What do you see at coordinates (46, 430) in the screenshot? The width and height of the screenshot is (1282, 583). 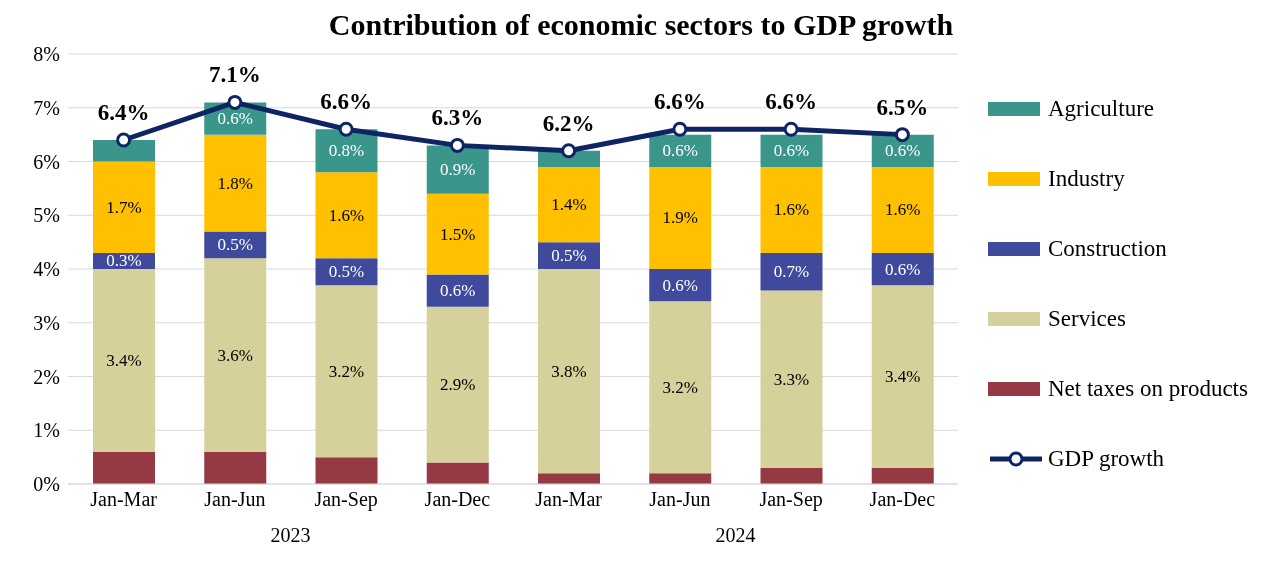 I see `y-tick-label: 1%` at bounding box center [46, 430].